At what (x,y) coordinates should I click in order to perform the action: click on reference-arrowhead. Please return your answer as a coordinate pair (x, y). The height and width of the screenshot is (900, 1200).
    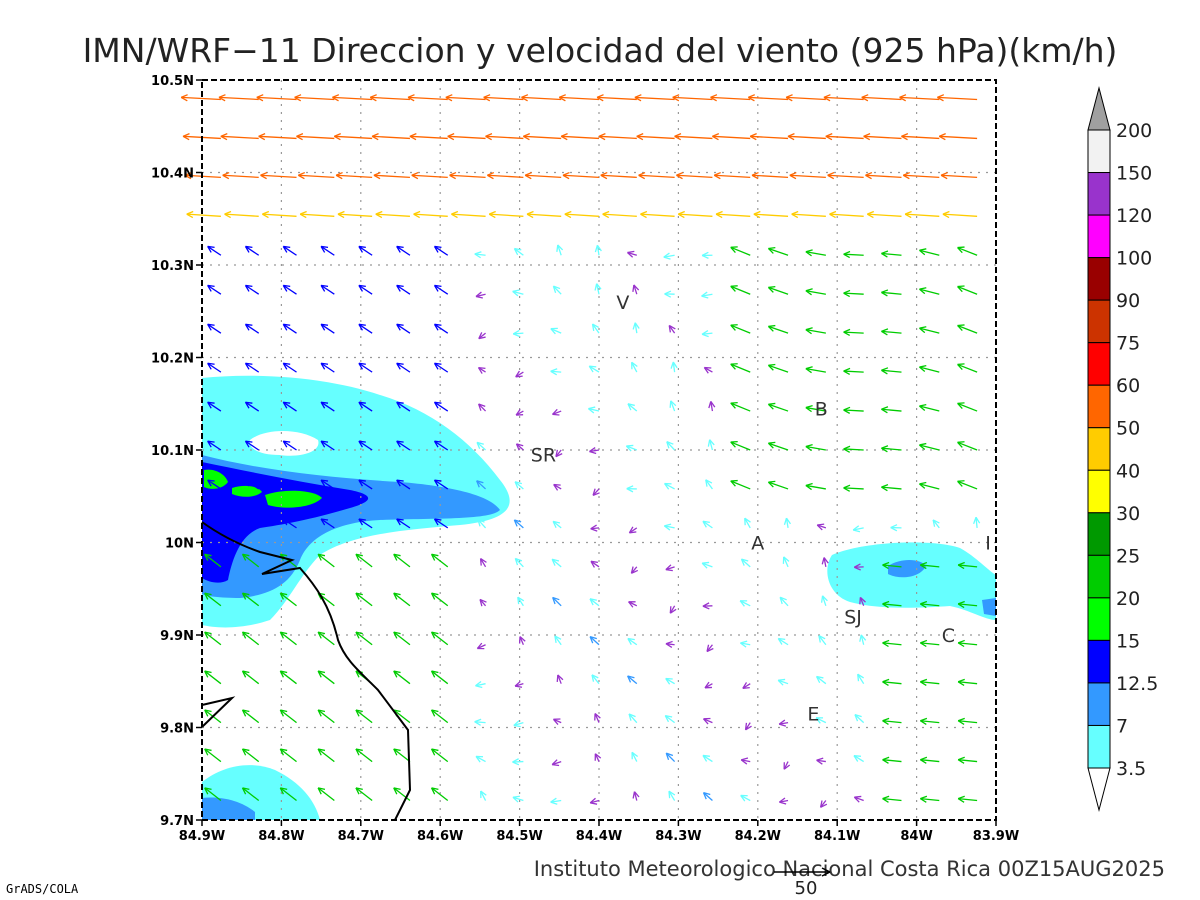
    Looking at the image, I should click on (826, 872).